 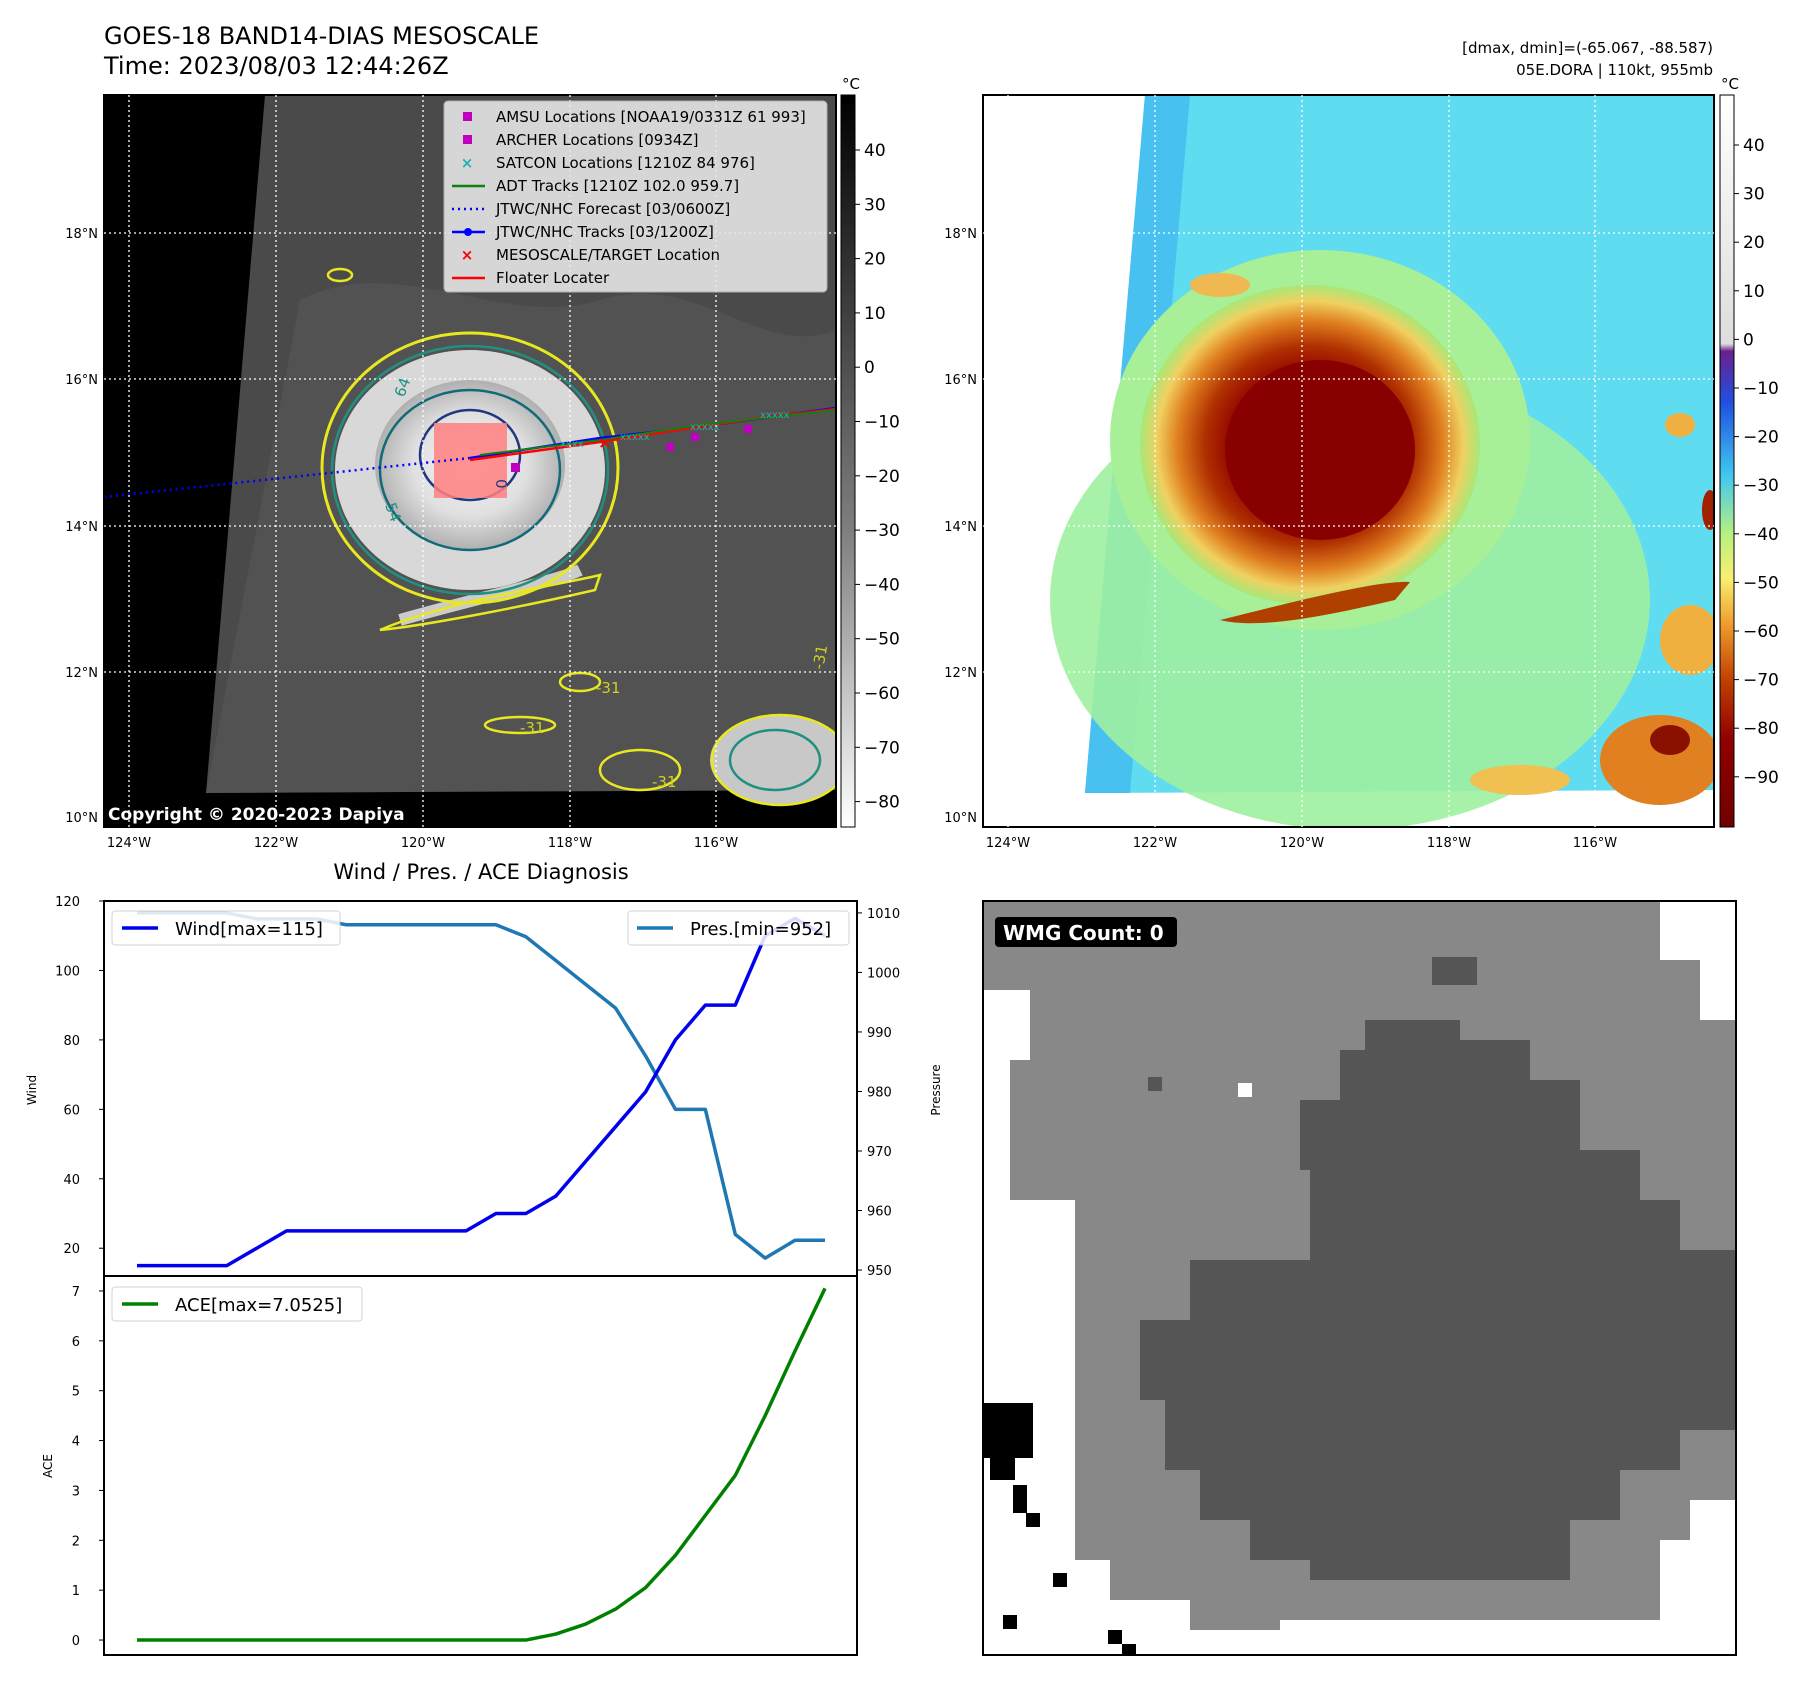 I want to click on ace-tick-label: 0, so click(x=76, y=1641).